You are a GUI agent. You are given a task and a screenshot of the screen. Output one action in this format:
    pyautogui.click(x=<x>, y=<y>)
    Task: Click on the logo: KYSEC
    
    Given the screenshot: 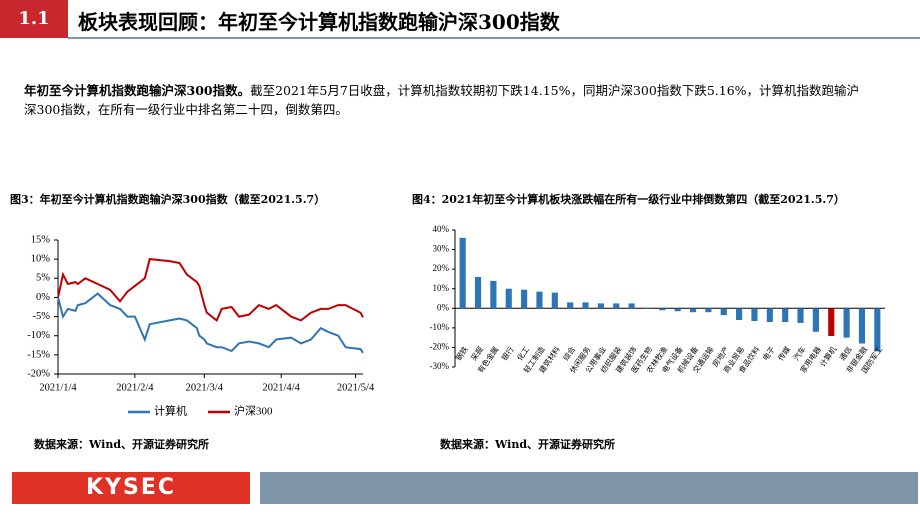 What is the action you would take?
    pyautogui.click(x=131, y=488)
    